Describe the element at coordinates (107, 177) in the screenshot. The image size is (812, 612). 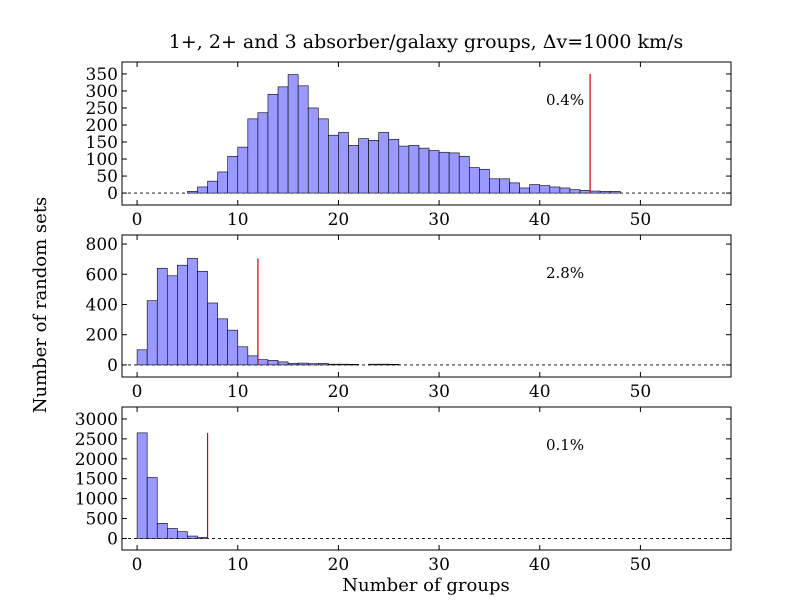
I see `y-tick-label: 50` at that location.